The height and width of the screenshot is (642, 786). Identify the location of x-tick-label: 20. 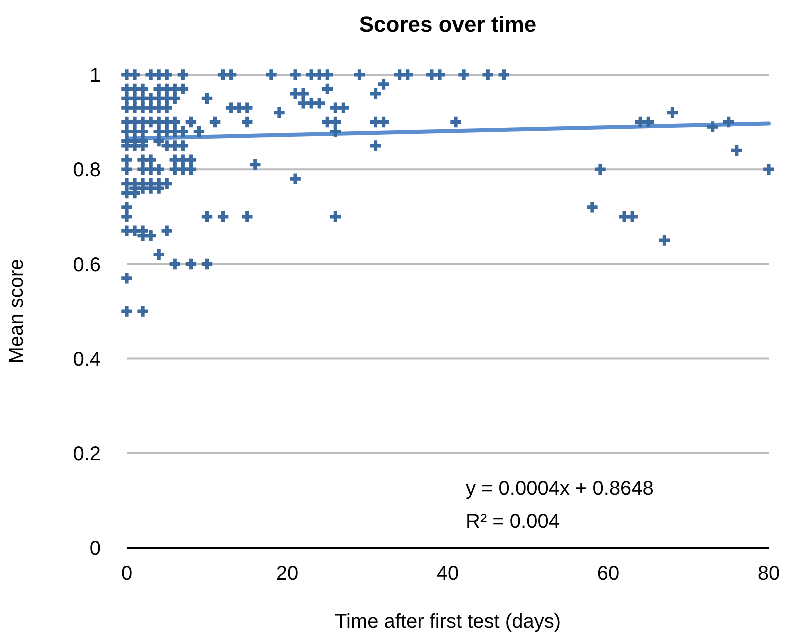
(287, 574).